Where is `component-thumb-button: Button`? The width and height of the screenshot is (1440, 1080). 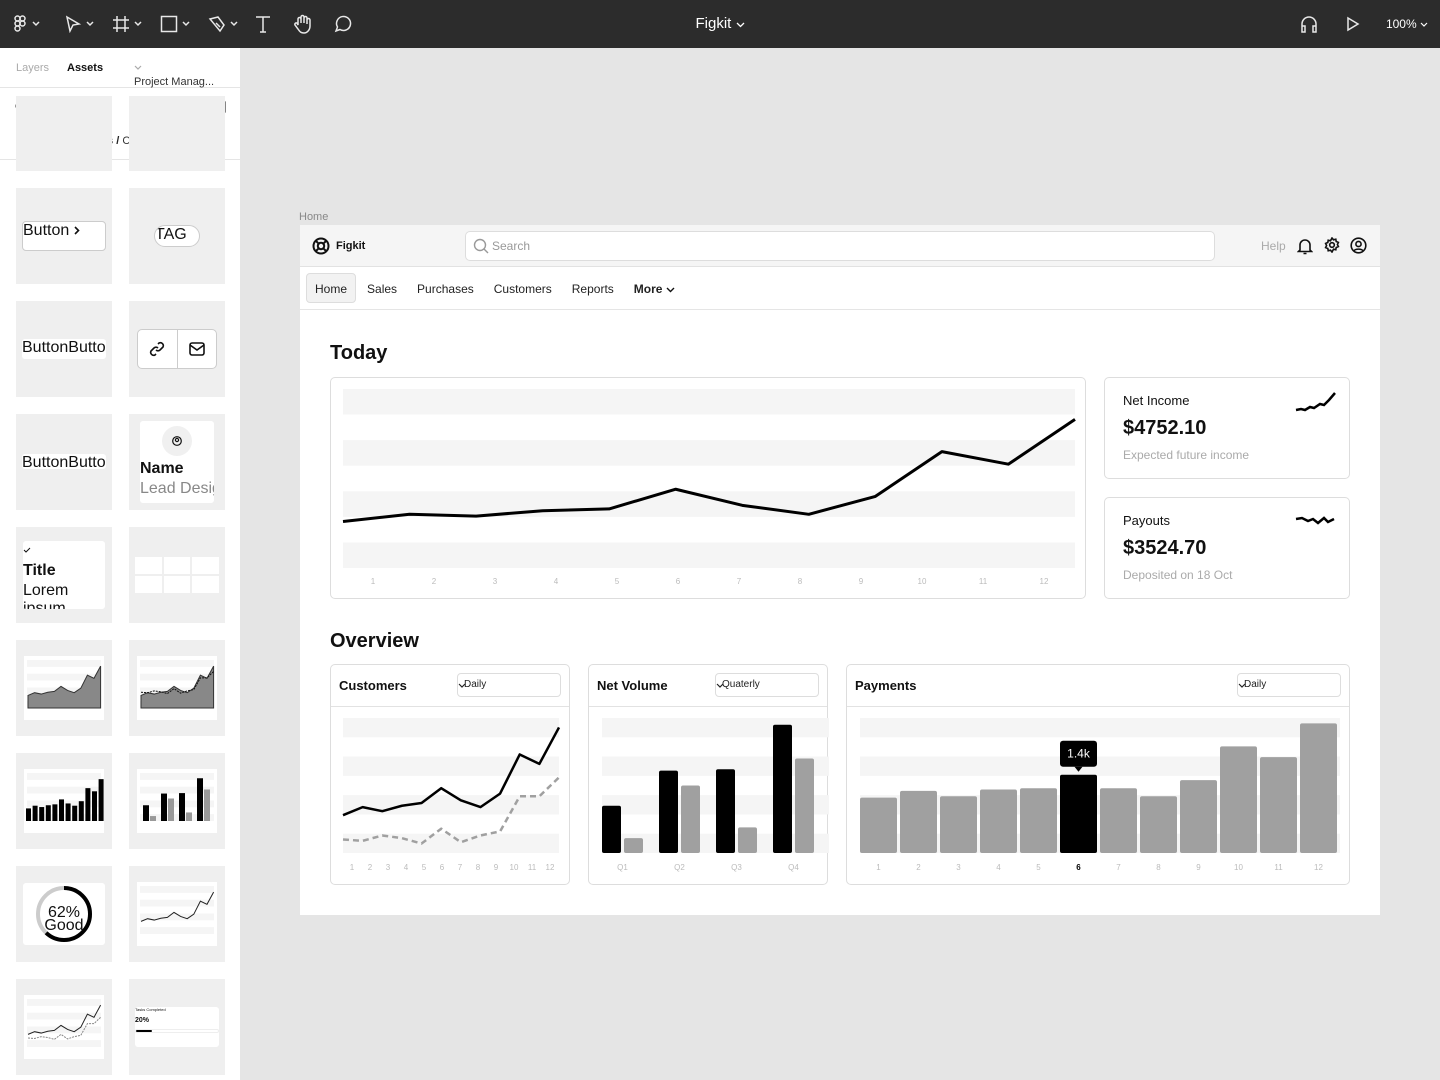 component-thumb-button: Button is located at coordinates (64, 236).